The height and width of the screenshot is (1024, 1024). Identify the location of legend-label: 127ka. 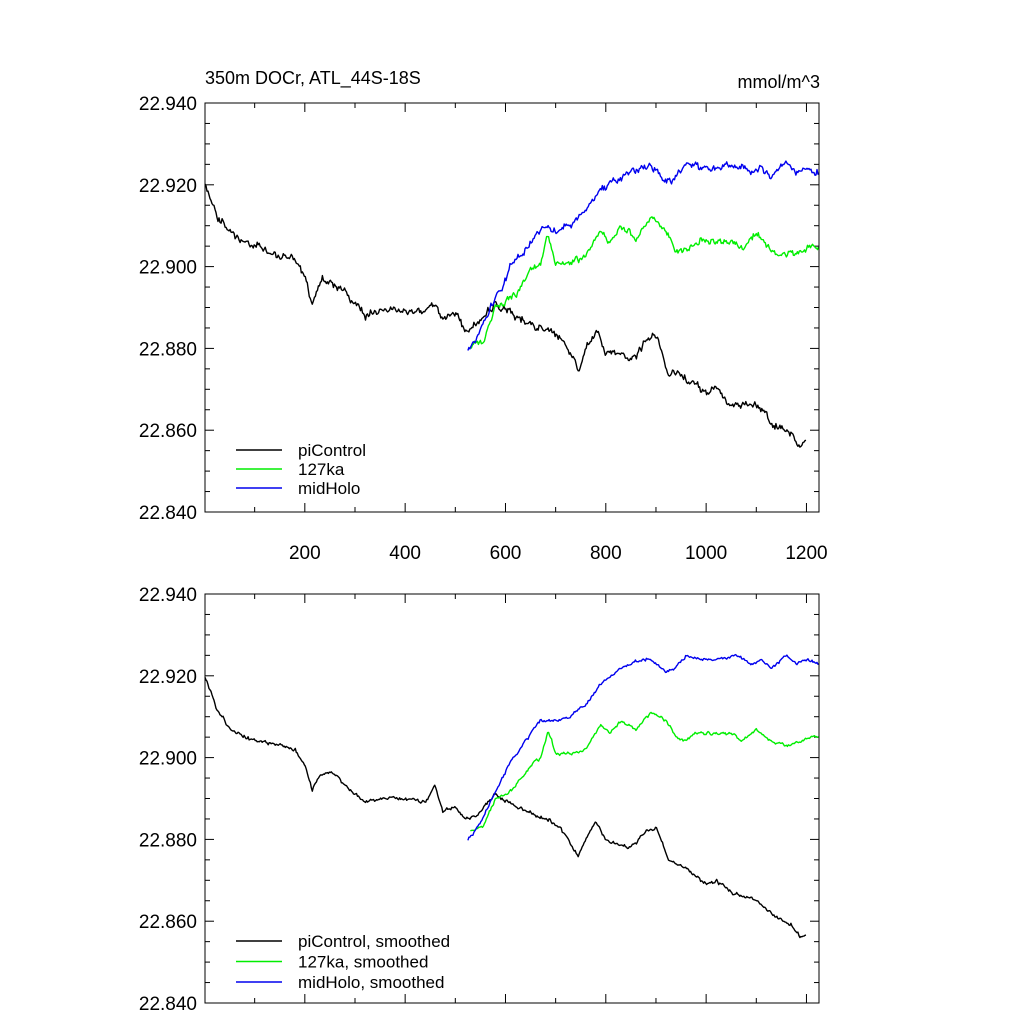
(321, 469).